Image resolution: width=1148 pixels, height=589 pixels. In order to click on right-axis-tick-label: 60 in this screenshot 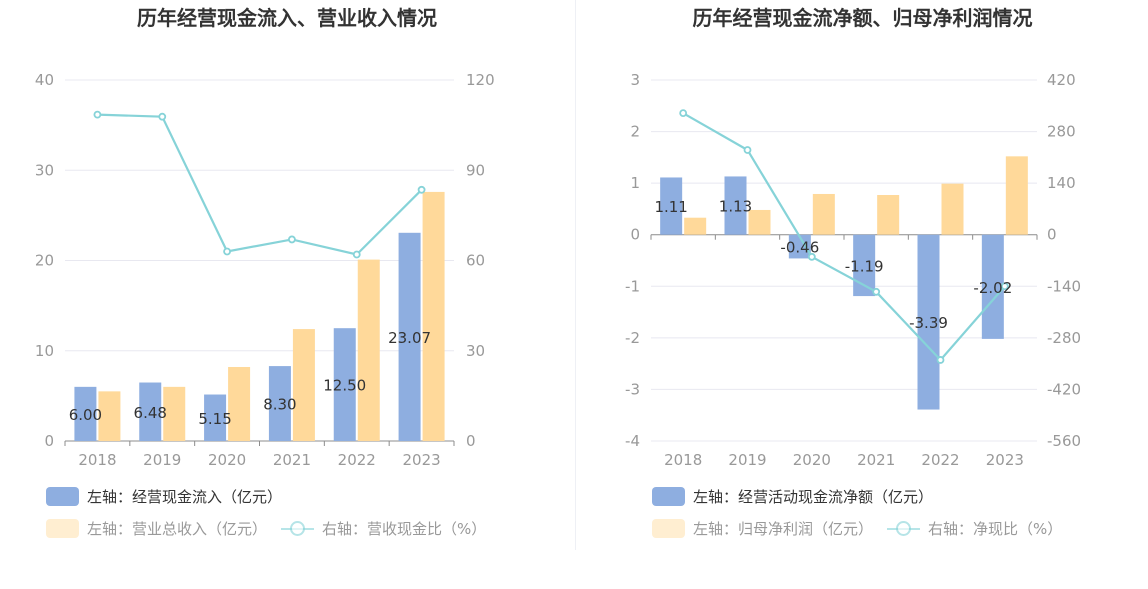, I will do `click(475, 261)`.